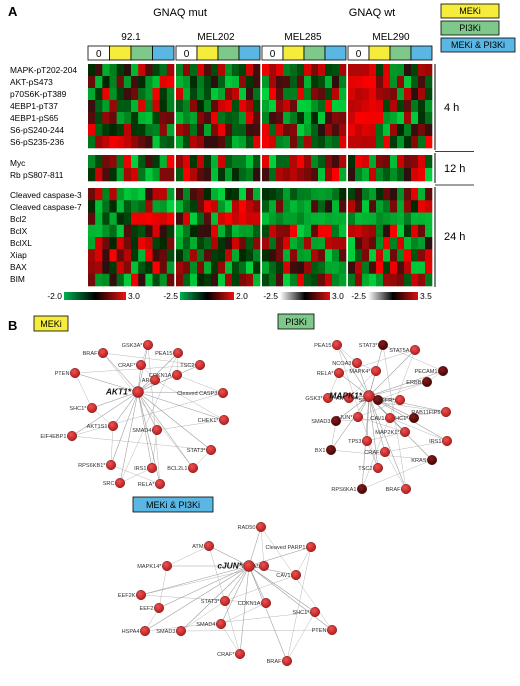 The width and height of the screenshot is (520, 686). Describe the element at coordinates (37, 130) in the screenshot. I see `row-label: S6-pS240-244` at that location.